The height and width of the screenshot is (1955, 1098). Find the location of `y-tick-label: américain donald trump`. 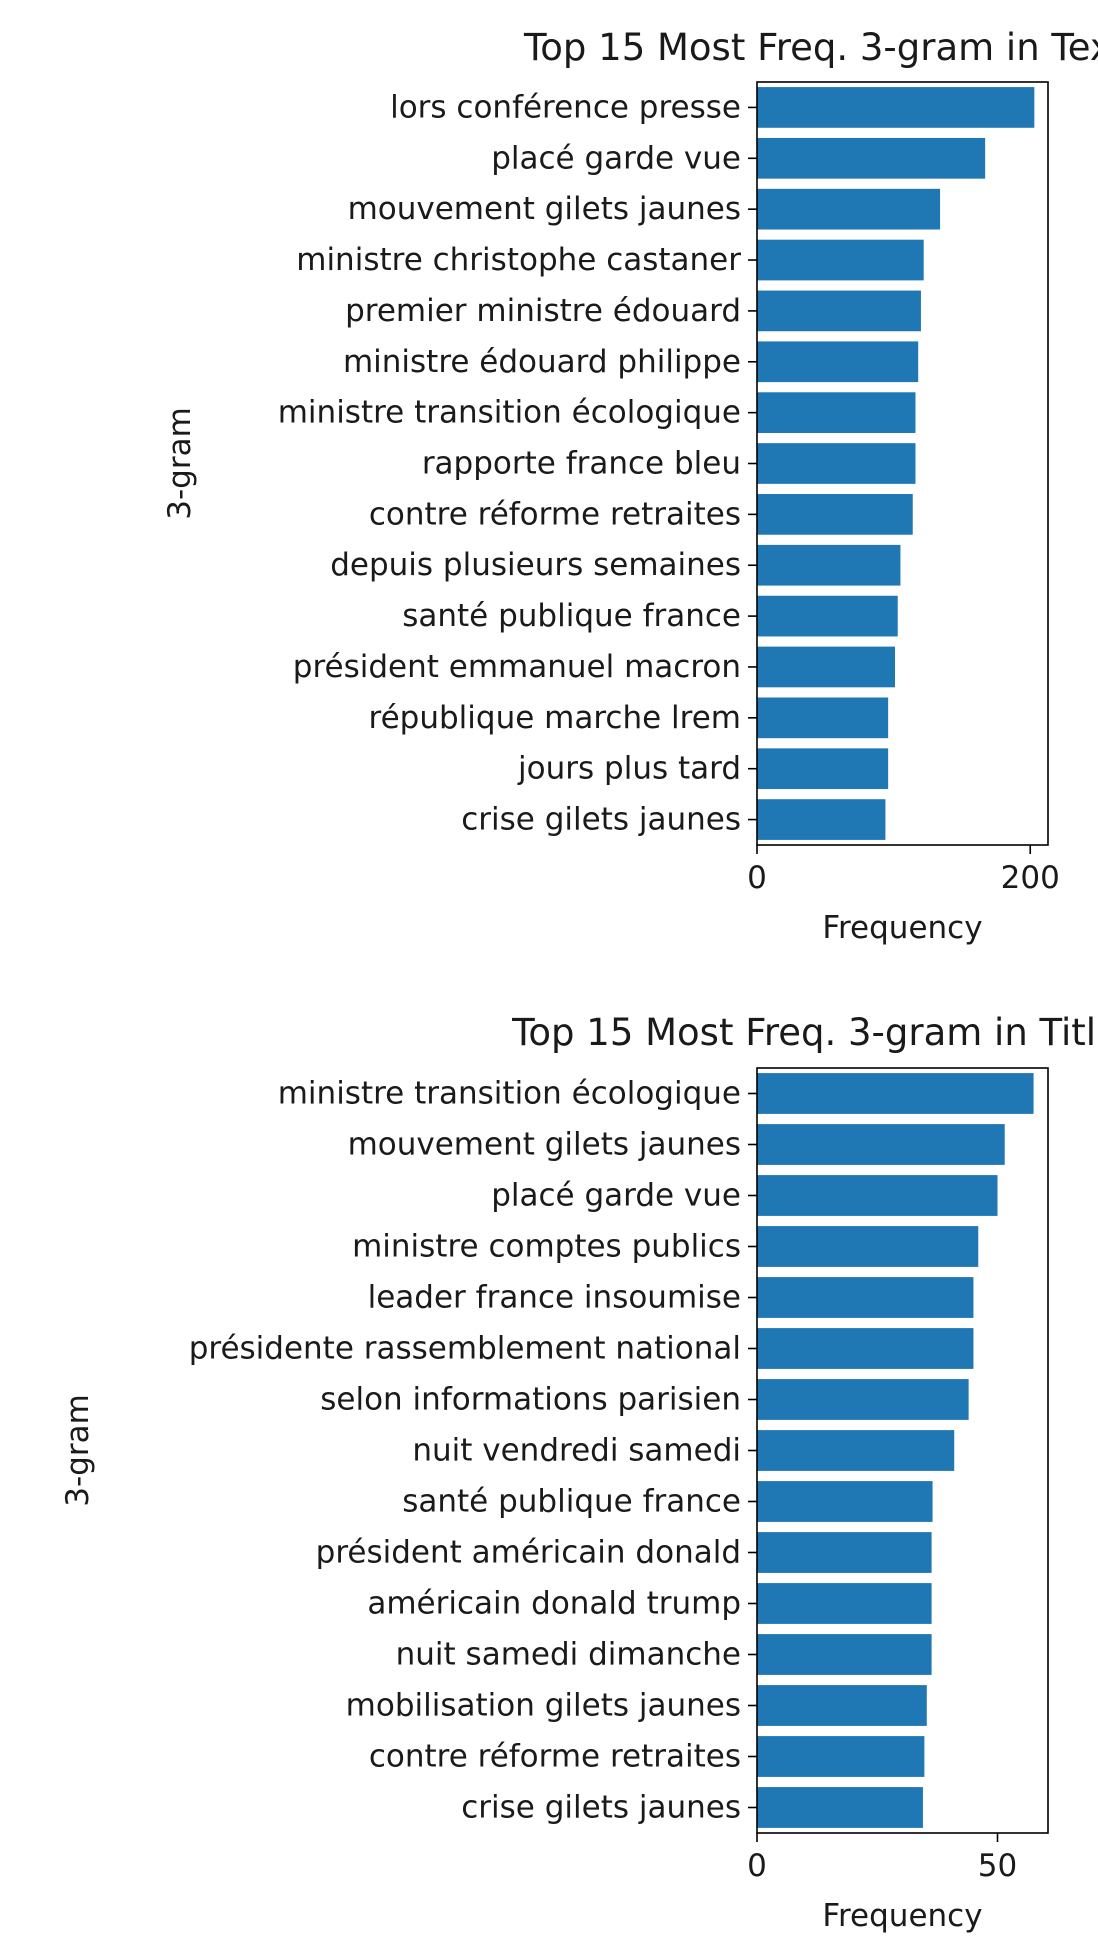

y-tick-label: américain donald trump is located at coordinates (554, 1604).